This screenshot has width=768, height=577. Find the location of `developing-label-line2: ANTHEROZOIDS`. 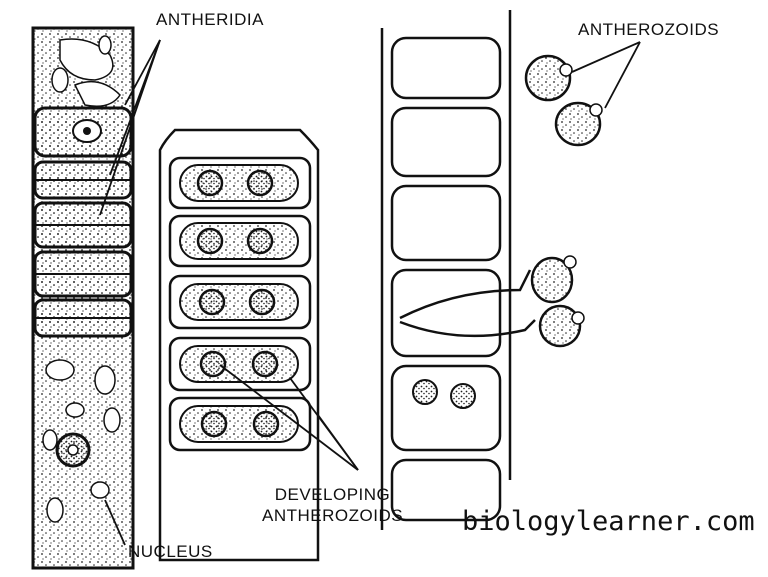

developing-label-line2: ANTHEROZOIDS is located at coordinates (333, 515).